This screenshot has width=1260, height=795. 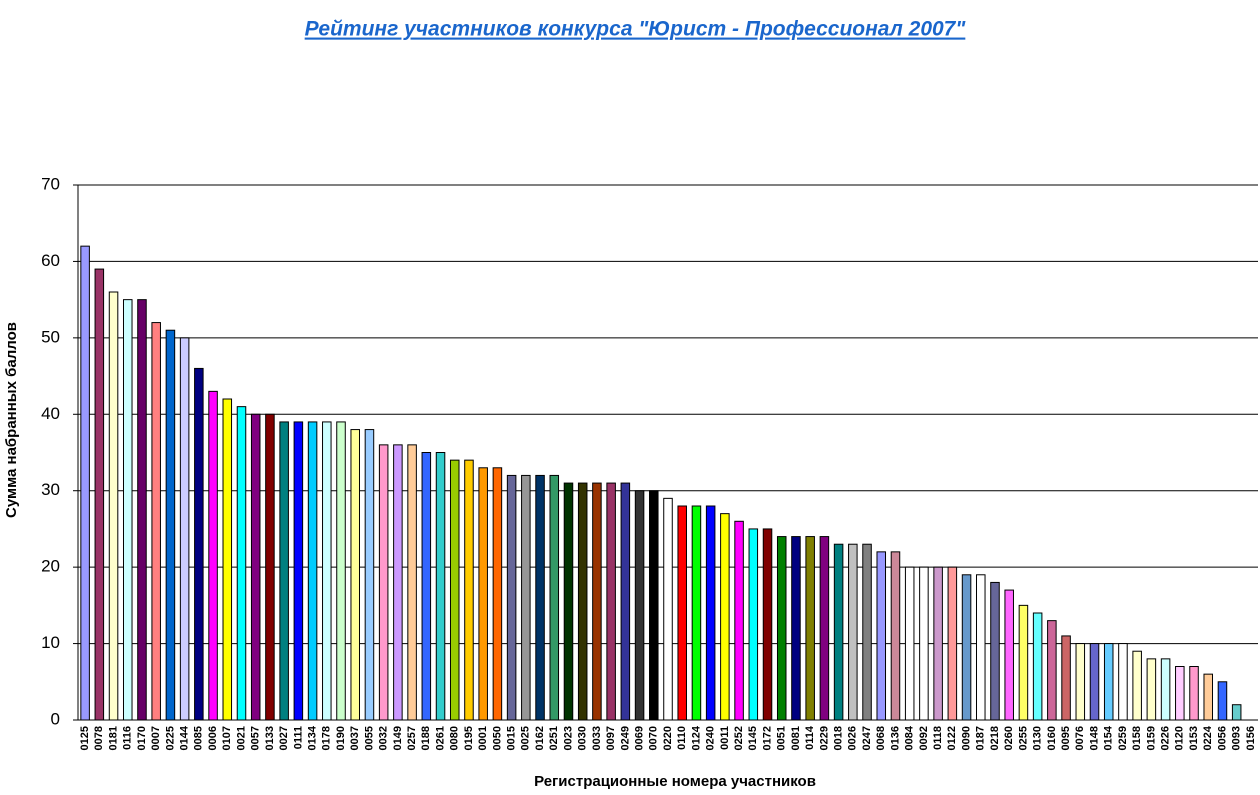 What do you see at coordinates (50, 183) in the screenshot?
I see `y-tick-label: 70` at bounding box center [50, 183].